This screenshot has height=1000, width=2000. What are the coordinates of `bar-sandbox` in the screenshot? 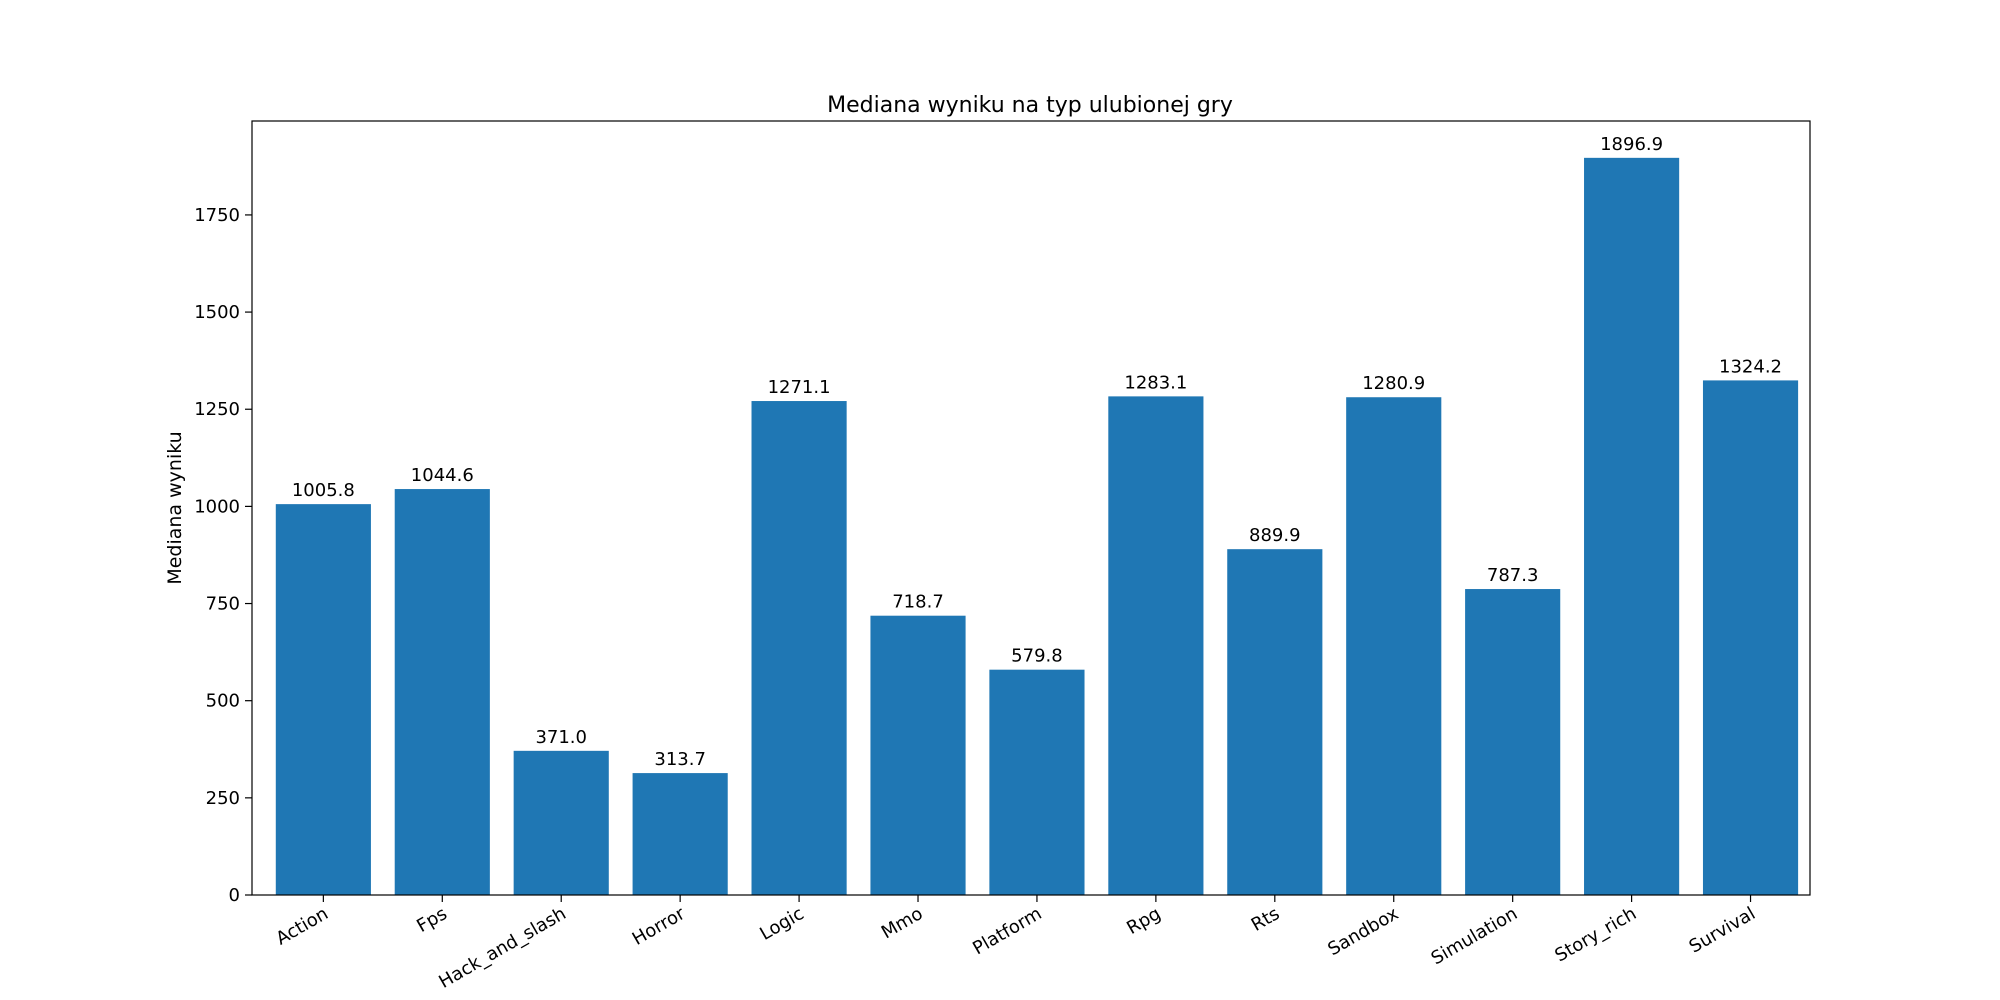 It's located at (1394, 646).